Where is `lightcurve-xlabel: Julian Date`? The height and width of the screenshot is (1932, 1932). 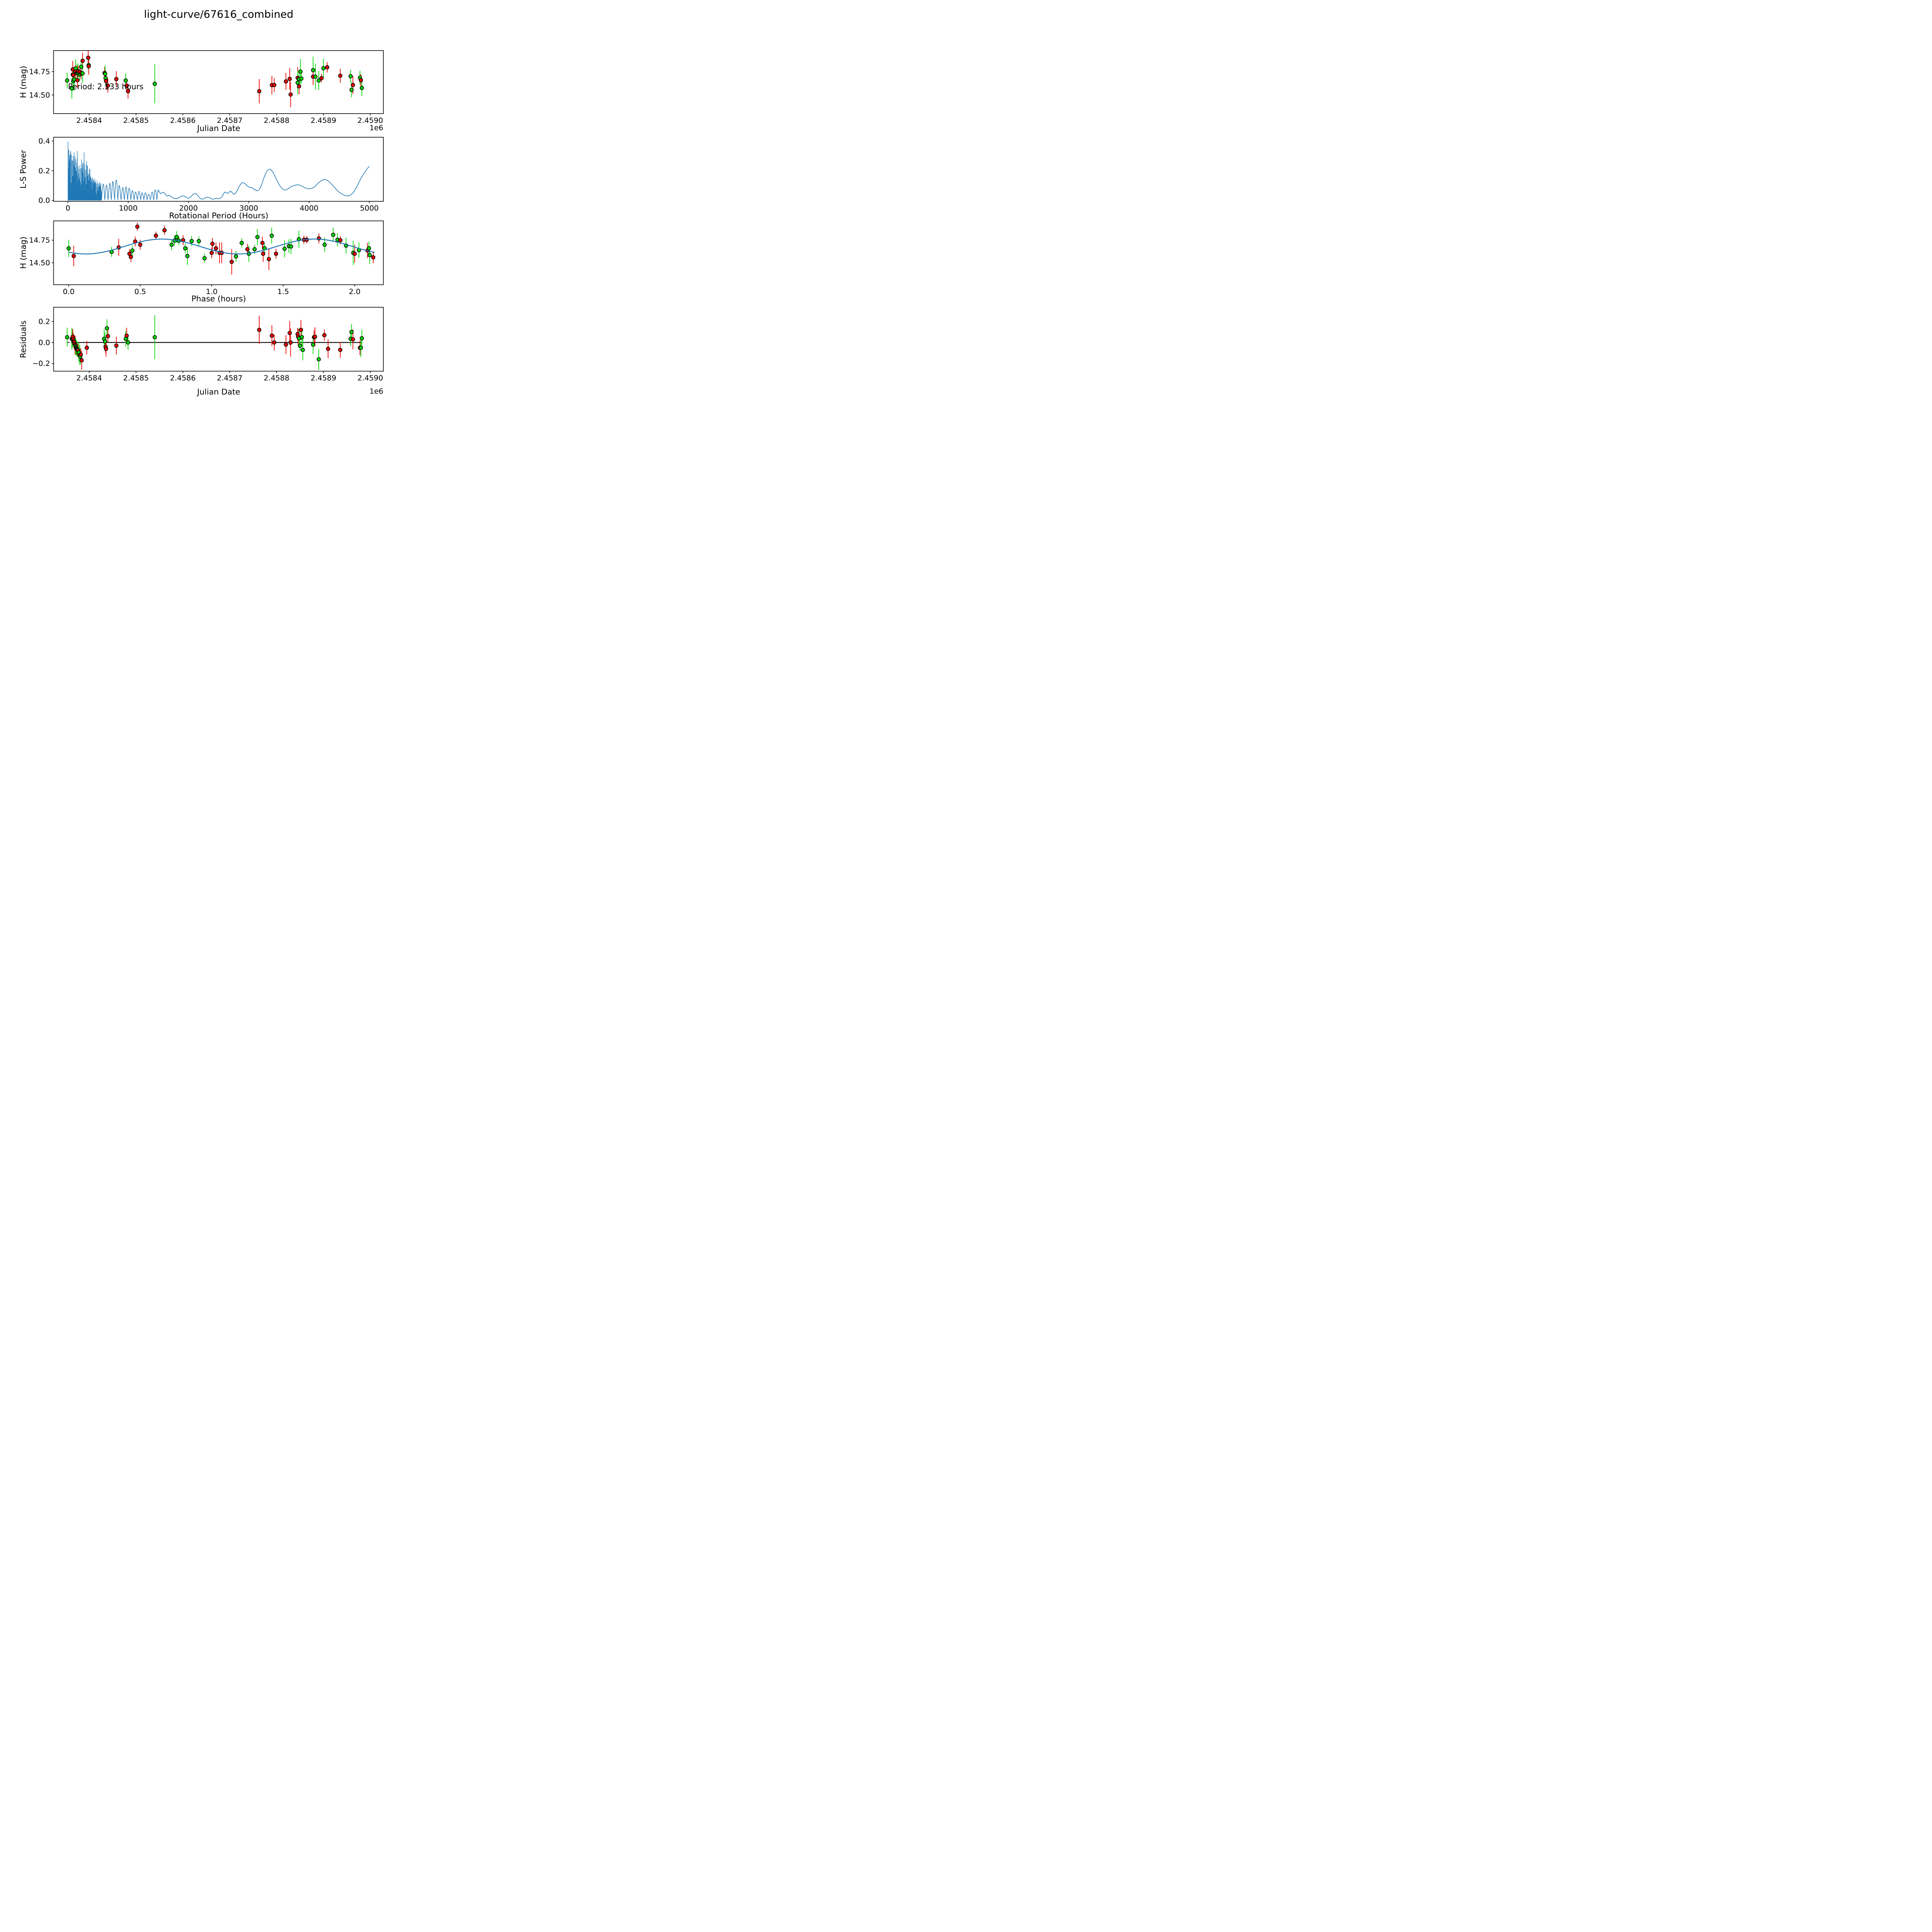
lightcurve-xlabel: Julian Date is located at coordinates (218, 128).